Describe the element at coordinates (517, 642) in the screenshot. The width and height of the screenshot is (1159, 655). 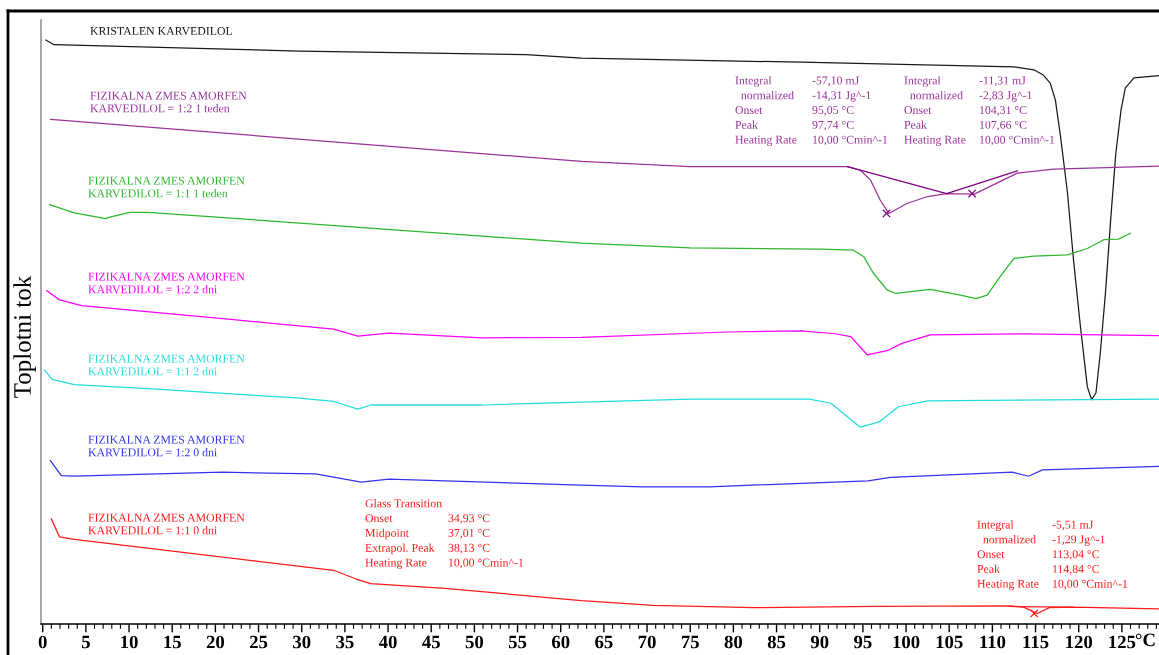
I see `x-tick-label: 55` at that location.